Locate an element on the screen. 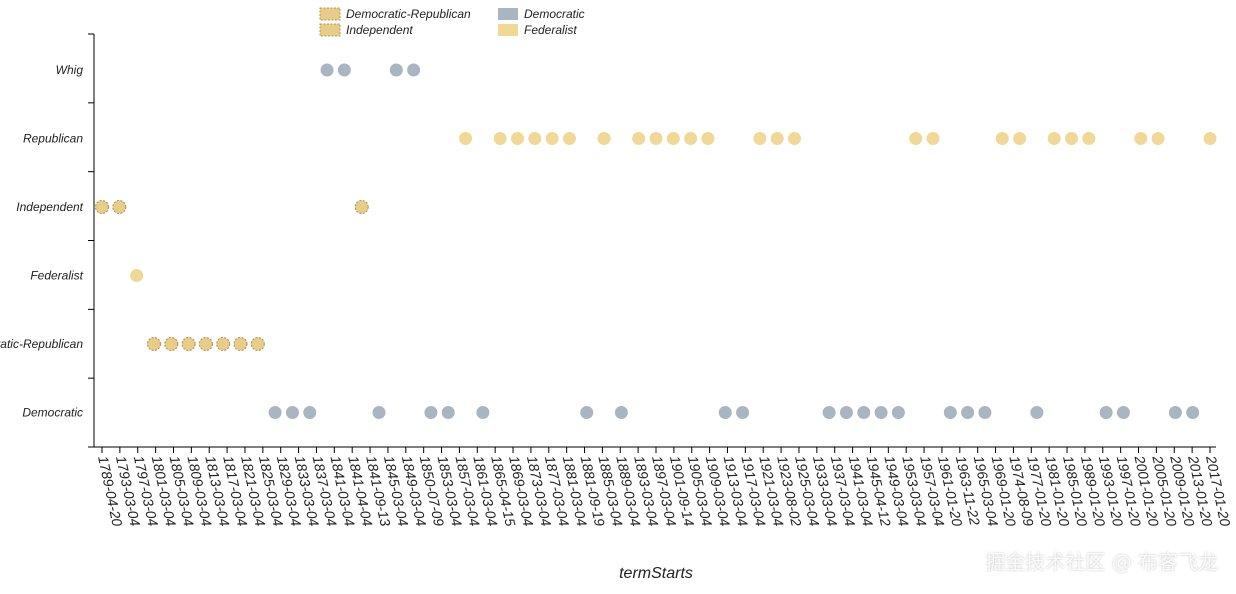 The width and height of the screenshot is (1236, 594). y-tick-label-republican: Republican is located at coordinates (53, 139).